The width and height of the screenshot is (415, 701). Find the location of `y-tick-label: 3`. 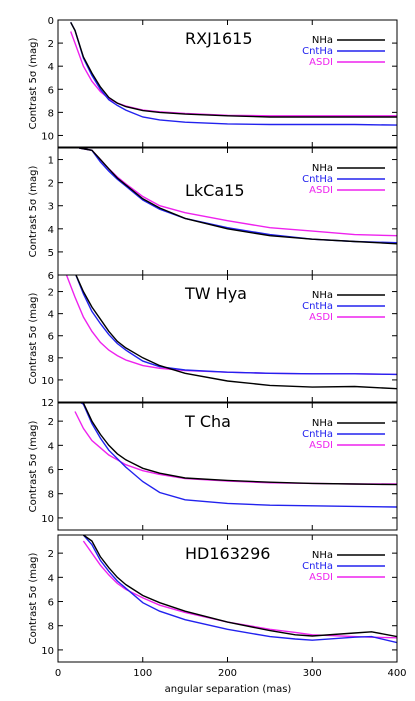

y-tick-label: 3 is located at coordinates (51, 207).